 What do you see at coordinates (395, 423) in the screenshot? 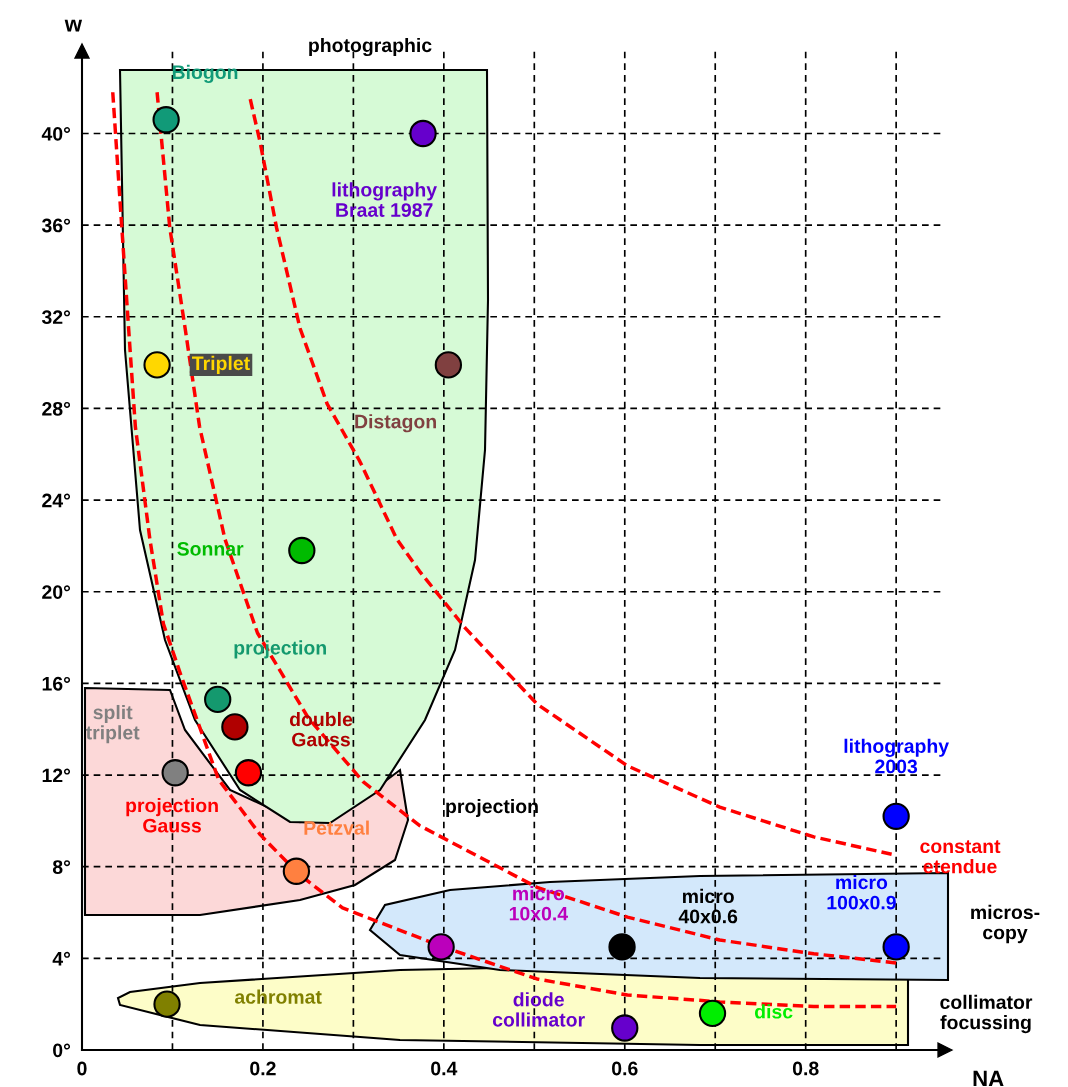
I see `series-label: Distagon` at bounding box center [395, 423].